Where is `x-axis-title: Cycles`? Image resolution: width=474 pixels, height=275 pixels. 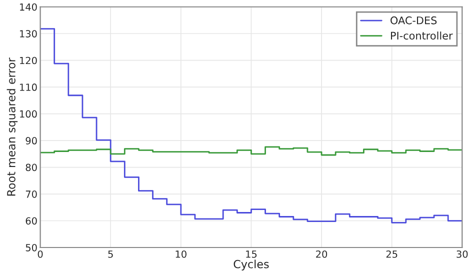 x-axis-title: Cycles is located at coordinates (251, 265).